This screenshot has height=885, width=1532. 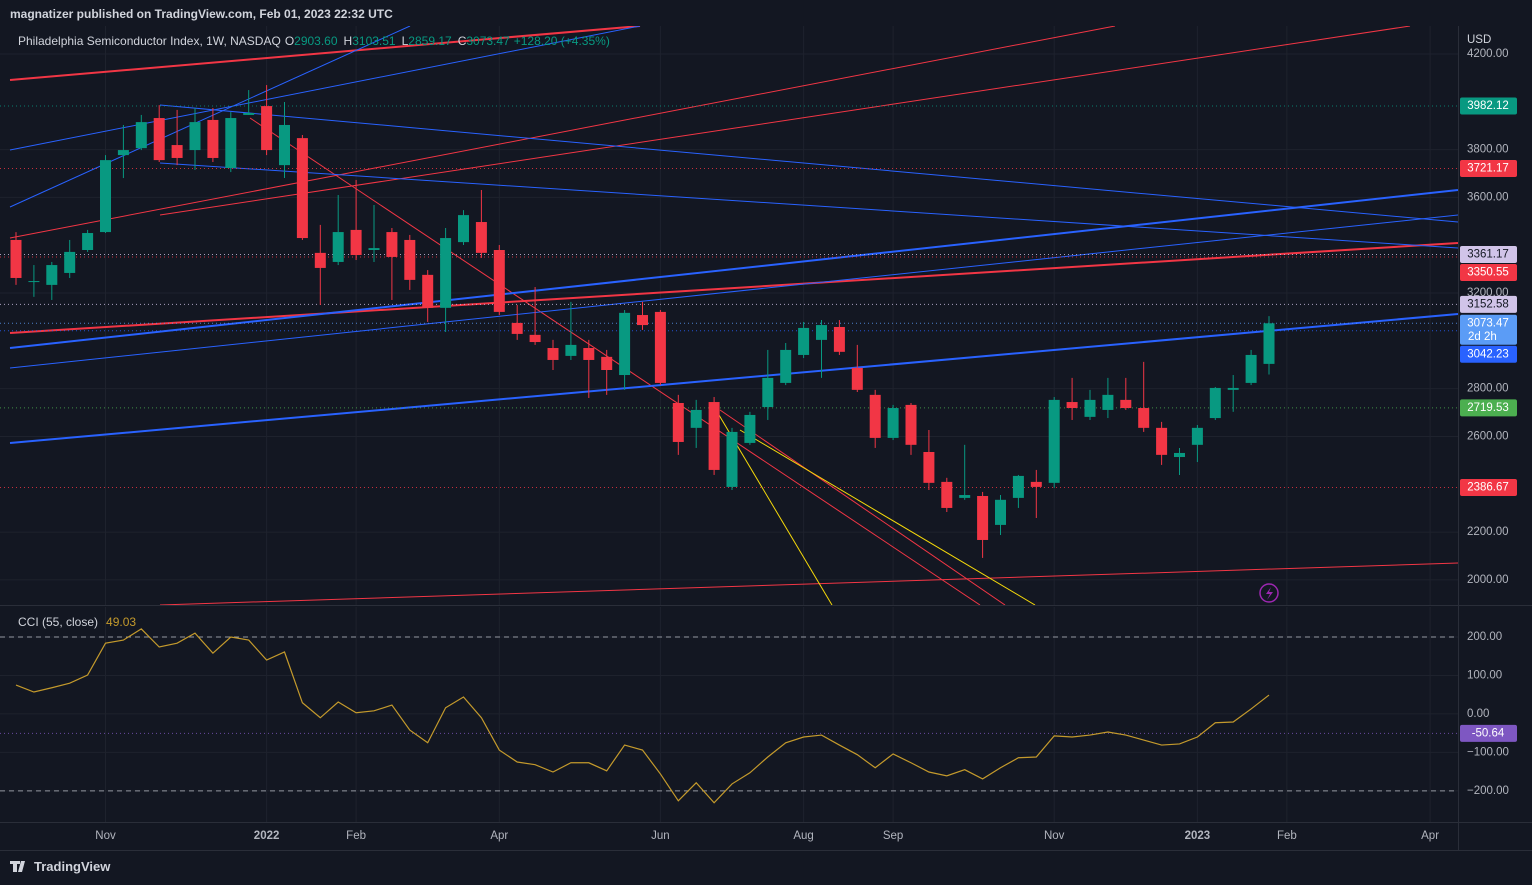 What do you see at coordinates (397, 41) in the screenshot?
I see `ohlc: O2903.60 H3103.51 L2859.17 C3073.47` at bounding box center [397, 41].